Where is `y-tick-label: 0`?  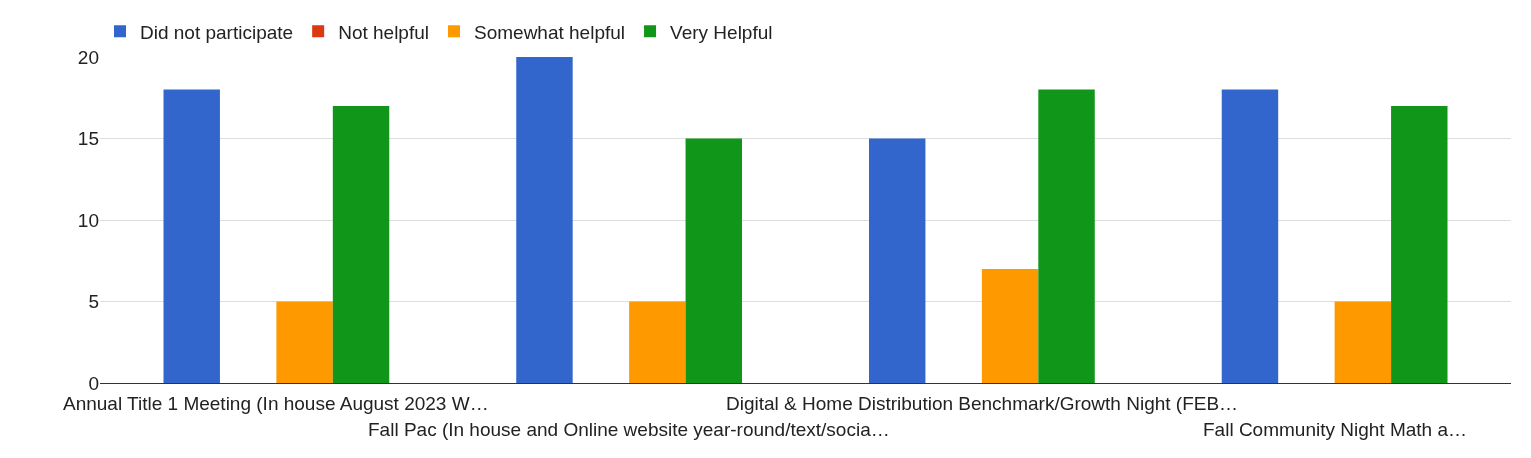 y-tick-label: 0 is located at coordinates (93, 383).